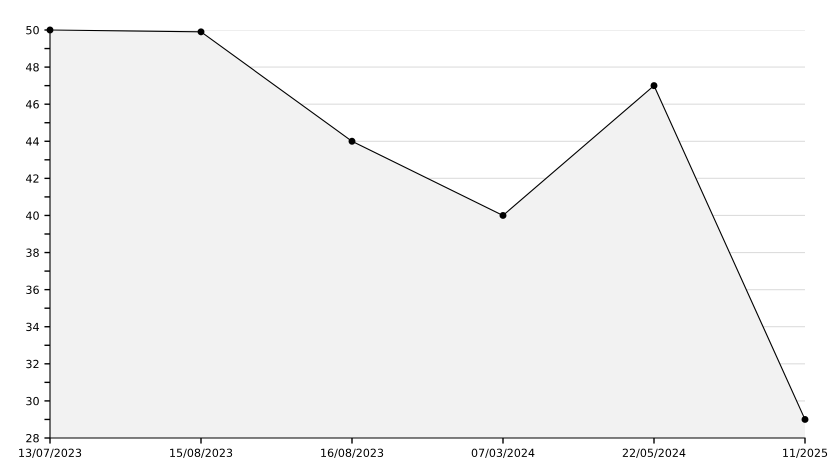  Describe the element at coordinates (32, 215) in the screenshot. I see `y-tick-label: 40` at that location.